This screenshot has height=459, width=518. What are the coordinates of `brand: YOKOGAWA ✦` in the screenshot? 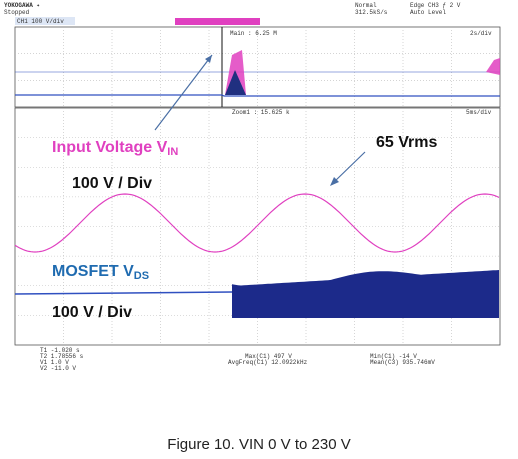 It's located at (22, 5).